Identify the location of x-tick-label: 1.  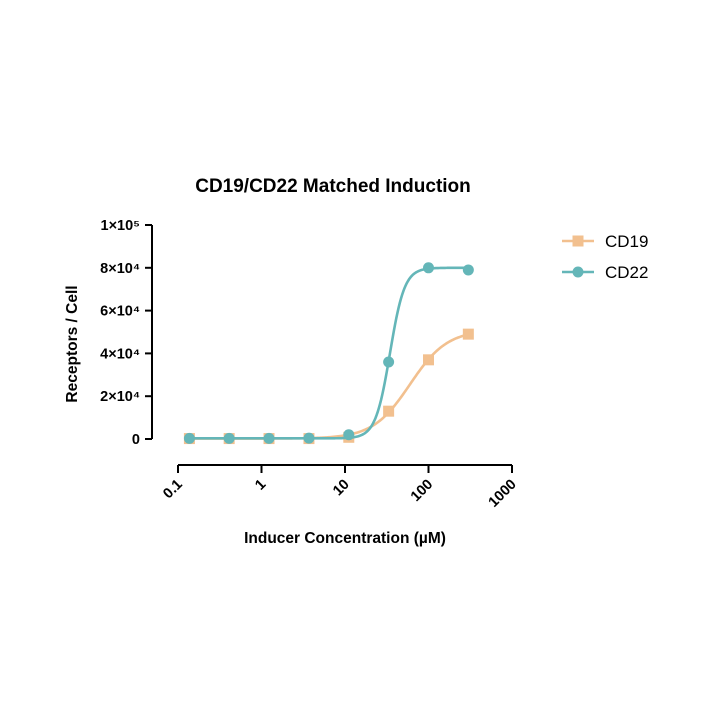
(260, 485).